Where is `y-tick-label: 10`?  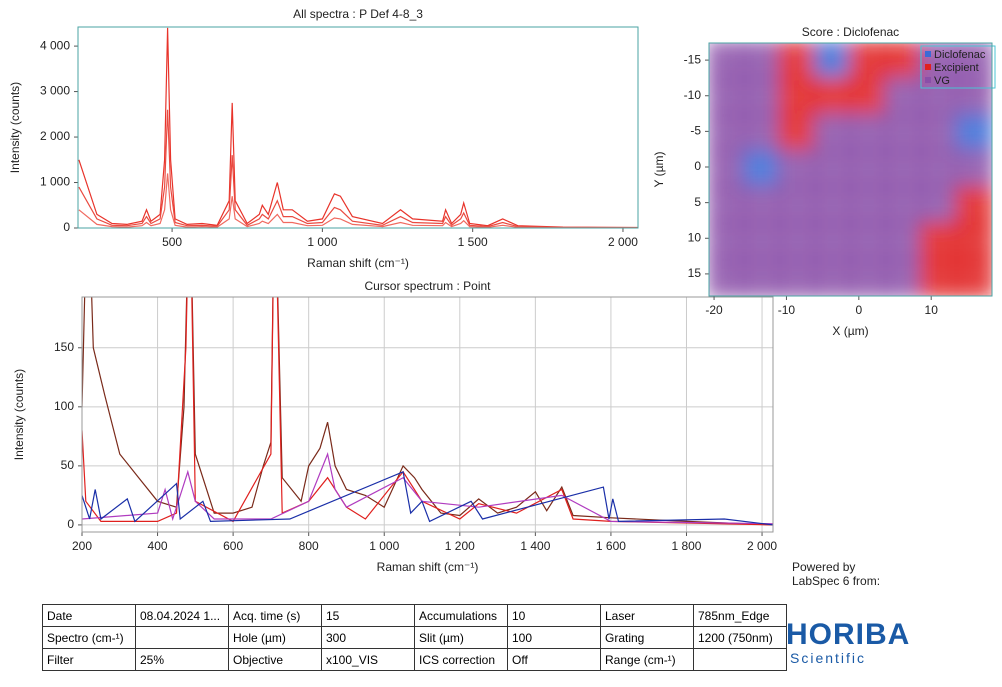
y-tick-label: 10 is located at coordinates (695, 237).